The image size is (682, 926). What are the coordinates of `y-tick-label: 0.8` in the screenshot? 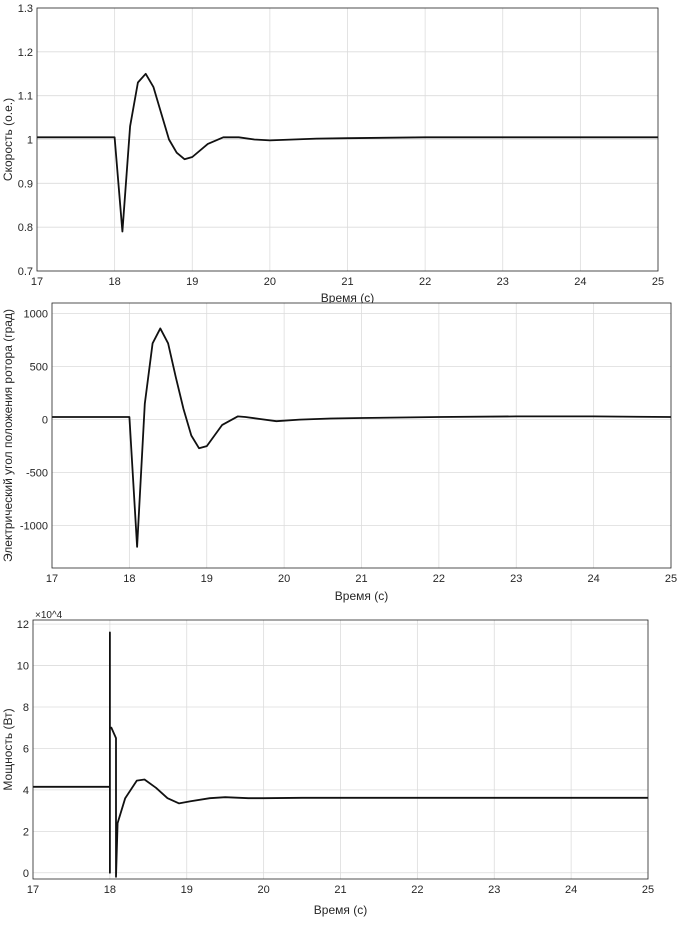 It's located at (25, 228).